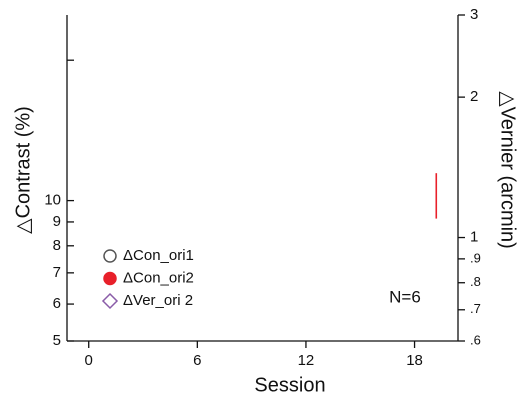 The image size is (519, 414). Describe the element at coordinates (52, 200) in the screenshot. I see `y-tick-label: 10` at that location.